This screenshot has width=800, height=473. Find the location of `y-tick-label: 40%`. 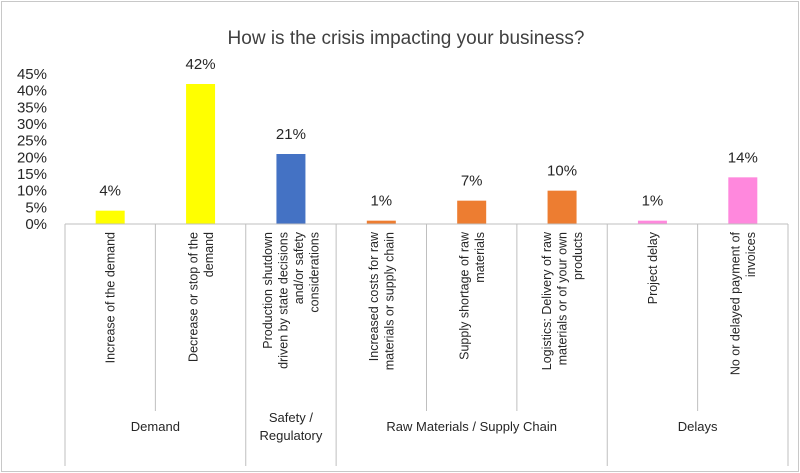

y-tick-label: 40% is located at coordinates (32, 91).